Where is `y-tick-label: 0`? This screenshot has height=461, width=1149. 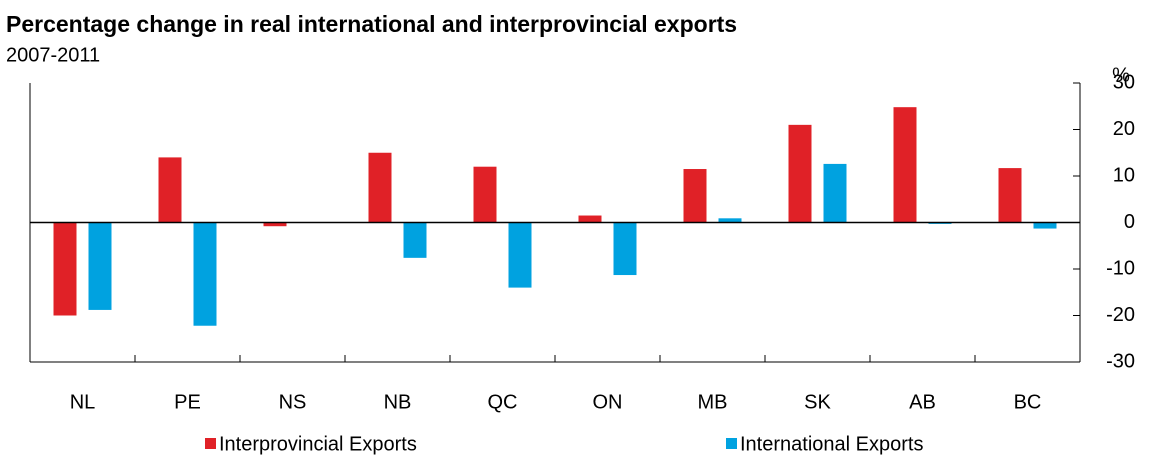
y-tick-label: 0 is located at coordinates (1129, 222).